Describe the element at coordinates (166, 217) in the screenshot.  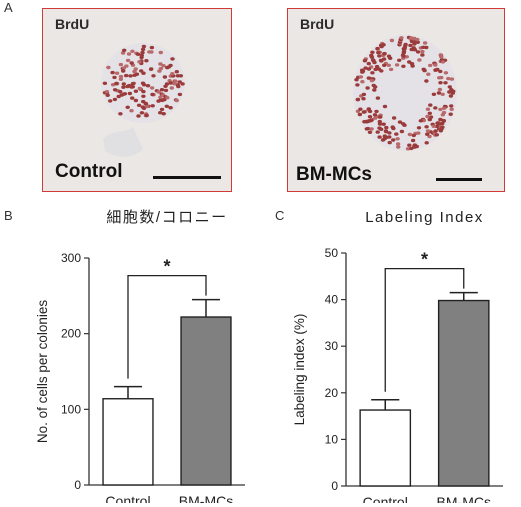
I see `chart-title: 細胞数/コロニー` at that location.